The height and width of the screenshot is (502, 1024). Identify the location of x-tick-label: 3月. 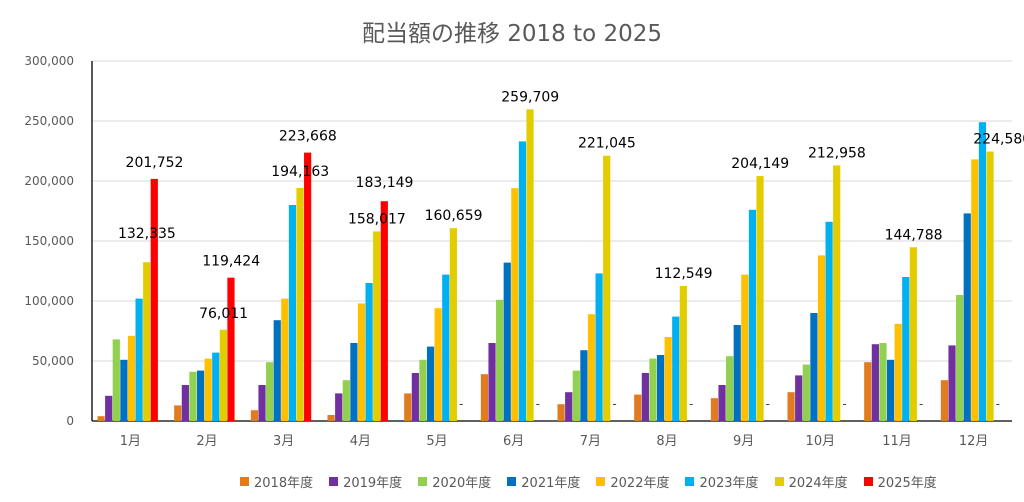
(283, 441).